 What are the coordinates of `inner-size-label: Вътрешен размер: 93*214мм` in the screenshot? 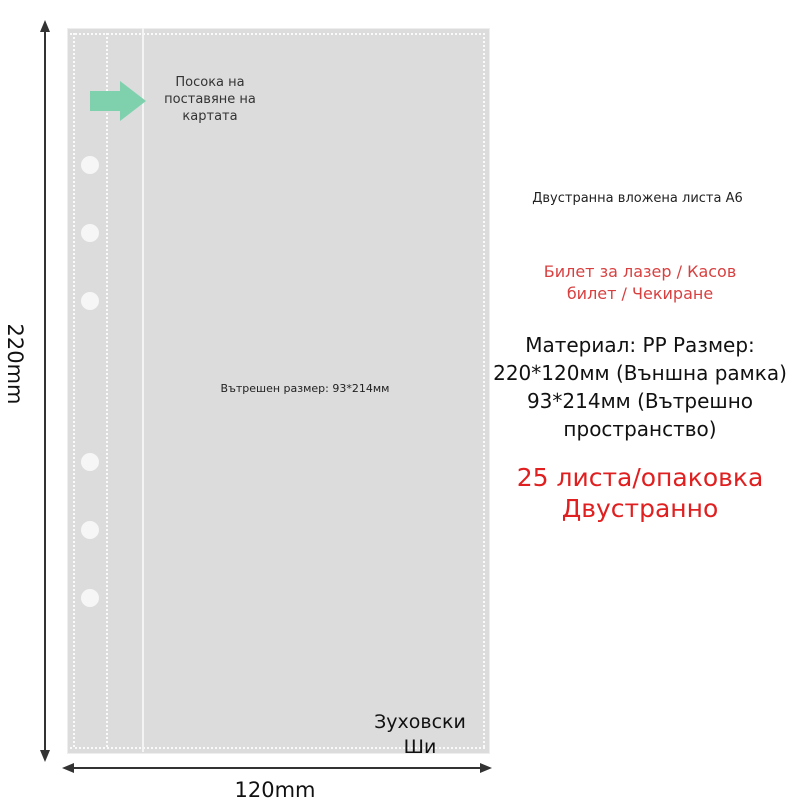 It's located at (305, 388).